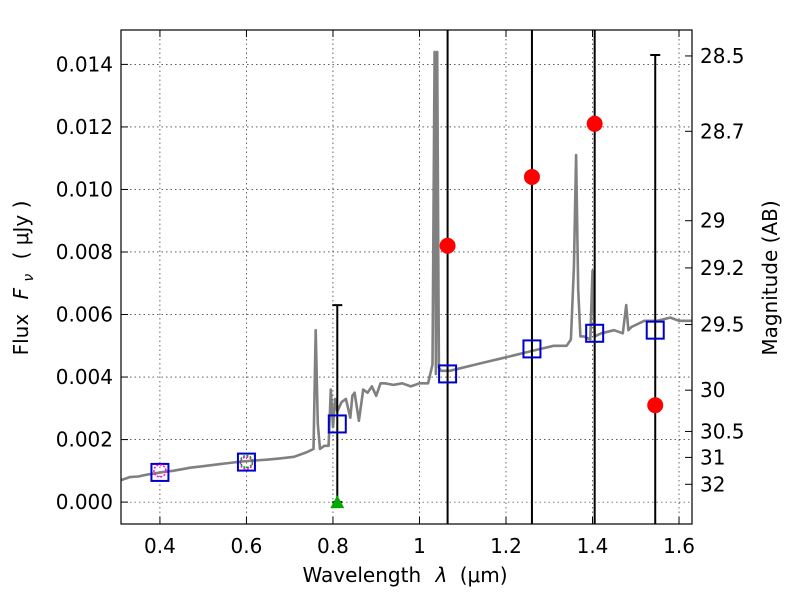 The height and width of the screenshot is (600, 800). I want to click on x-axis-title-unit: (μm), so click(484, 575).